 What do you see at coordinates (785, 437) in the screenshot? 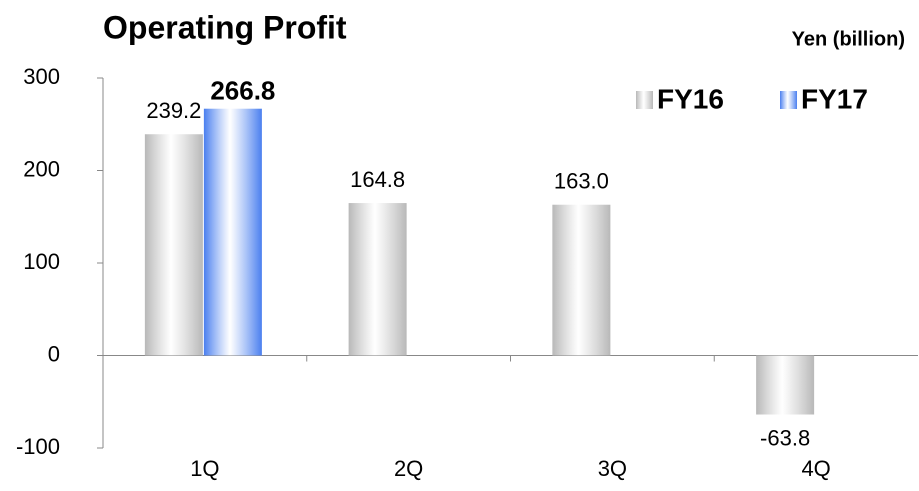
I see `data-label: -63.8` at bounding box center [785, 437].